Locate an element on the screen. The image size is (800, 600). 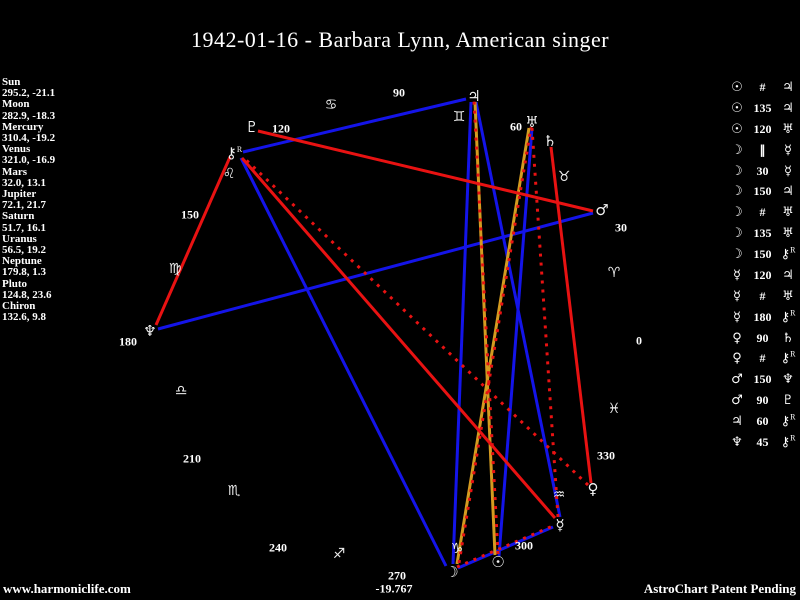
aspect-angle-label: 120 is located at coordinates (762, 274).